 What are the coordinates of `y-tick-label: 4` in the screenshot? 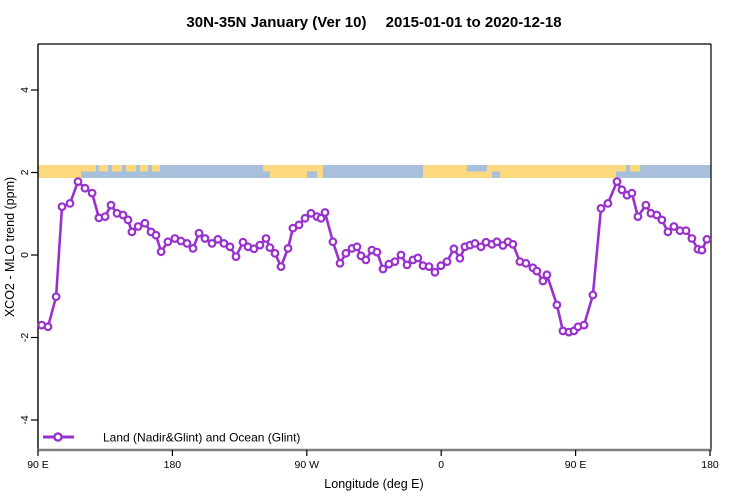 It's located at (25, 90).